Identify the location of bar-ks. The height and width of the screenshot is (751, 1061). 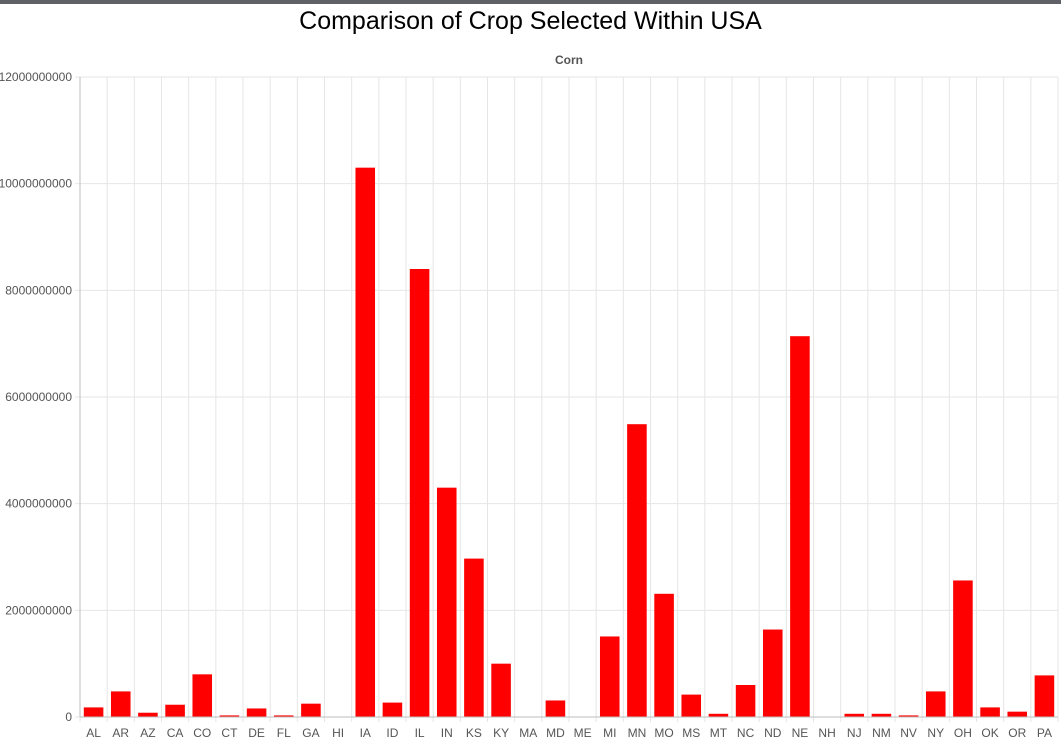
(474, 637).